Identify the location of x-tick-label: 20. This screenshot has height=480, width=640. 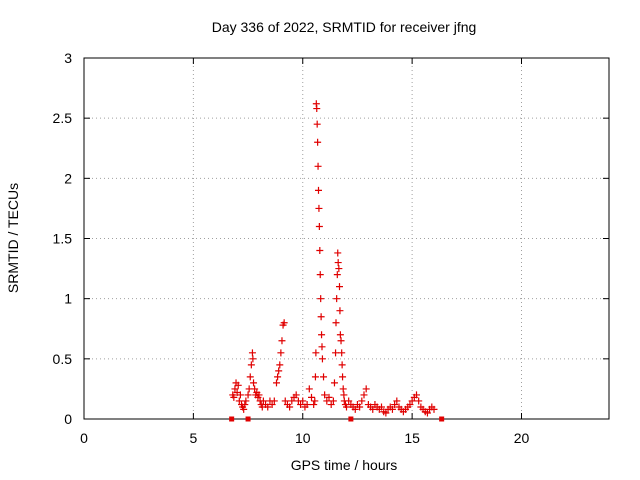
(522, 438).